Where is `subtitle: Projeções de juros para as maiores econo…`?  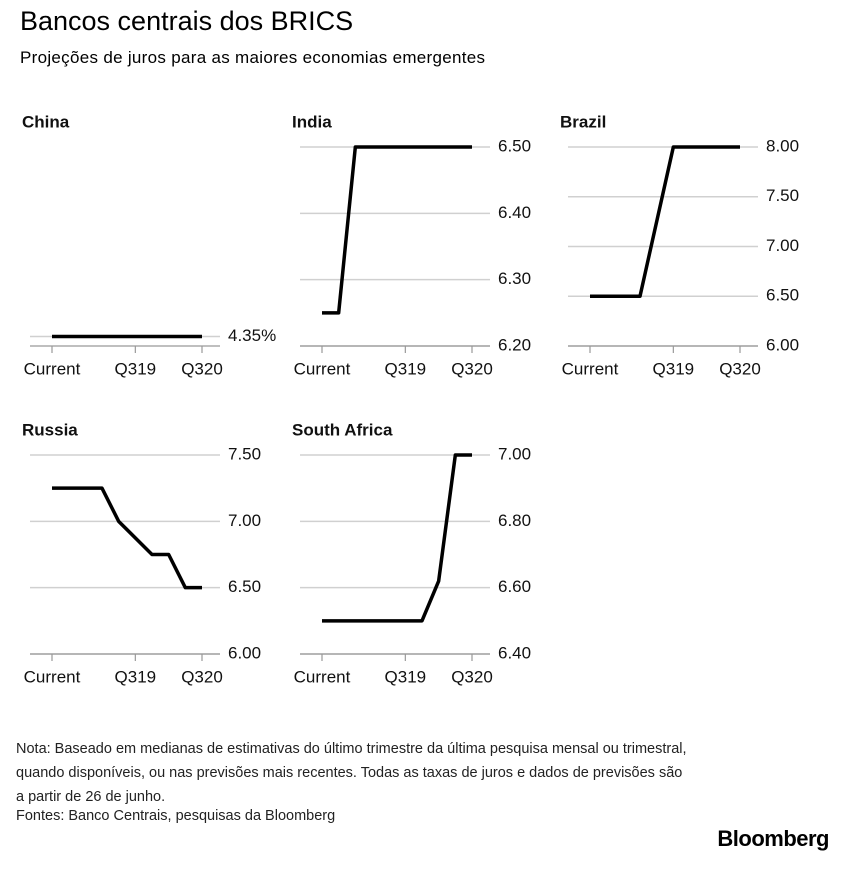 subtitle: Projeções de juros para as maiores econo… is located at coordinates (253, 57).